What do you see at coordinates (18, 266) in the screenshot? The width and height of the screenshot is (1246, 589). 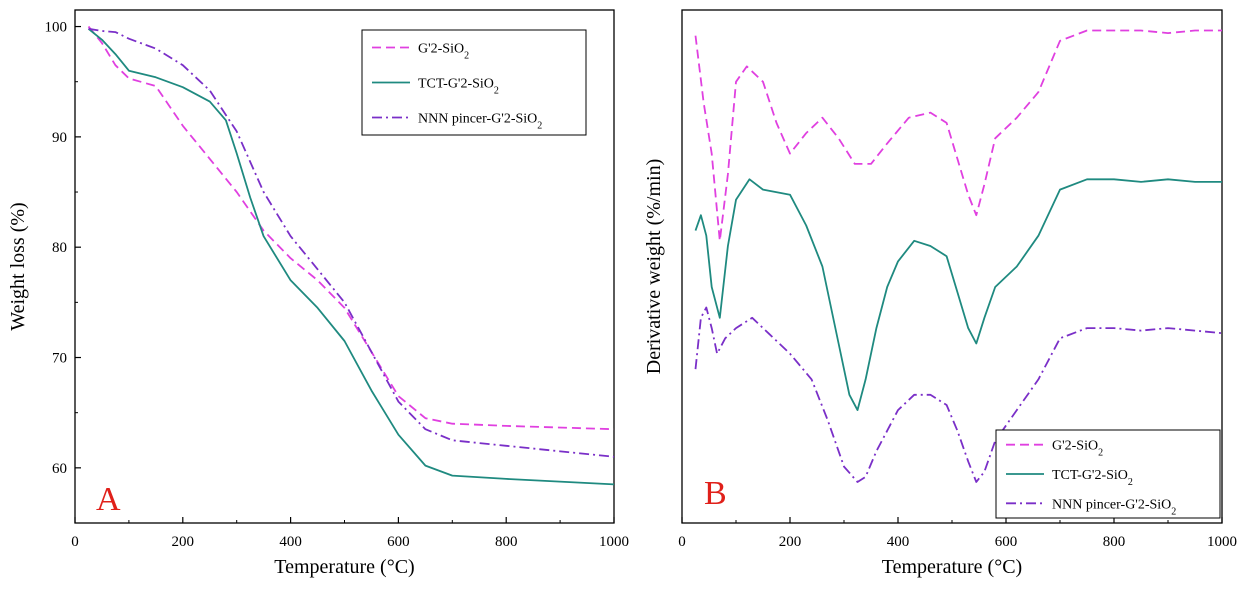 I see `y-axis-label: Weight loss (%)` at bounding box center [18, 266].